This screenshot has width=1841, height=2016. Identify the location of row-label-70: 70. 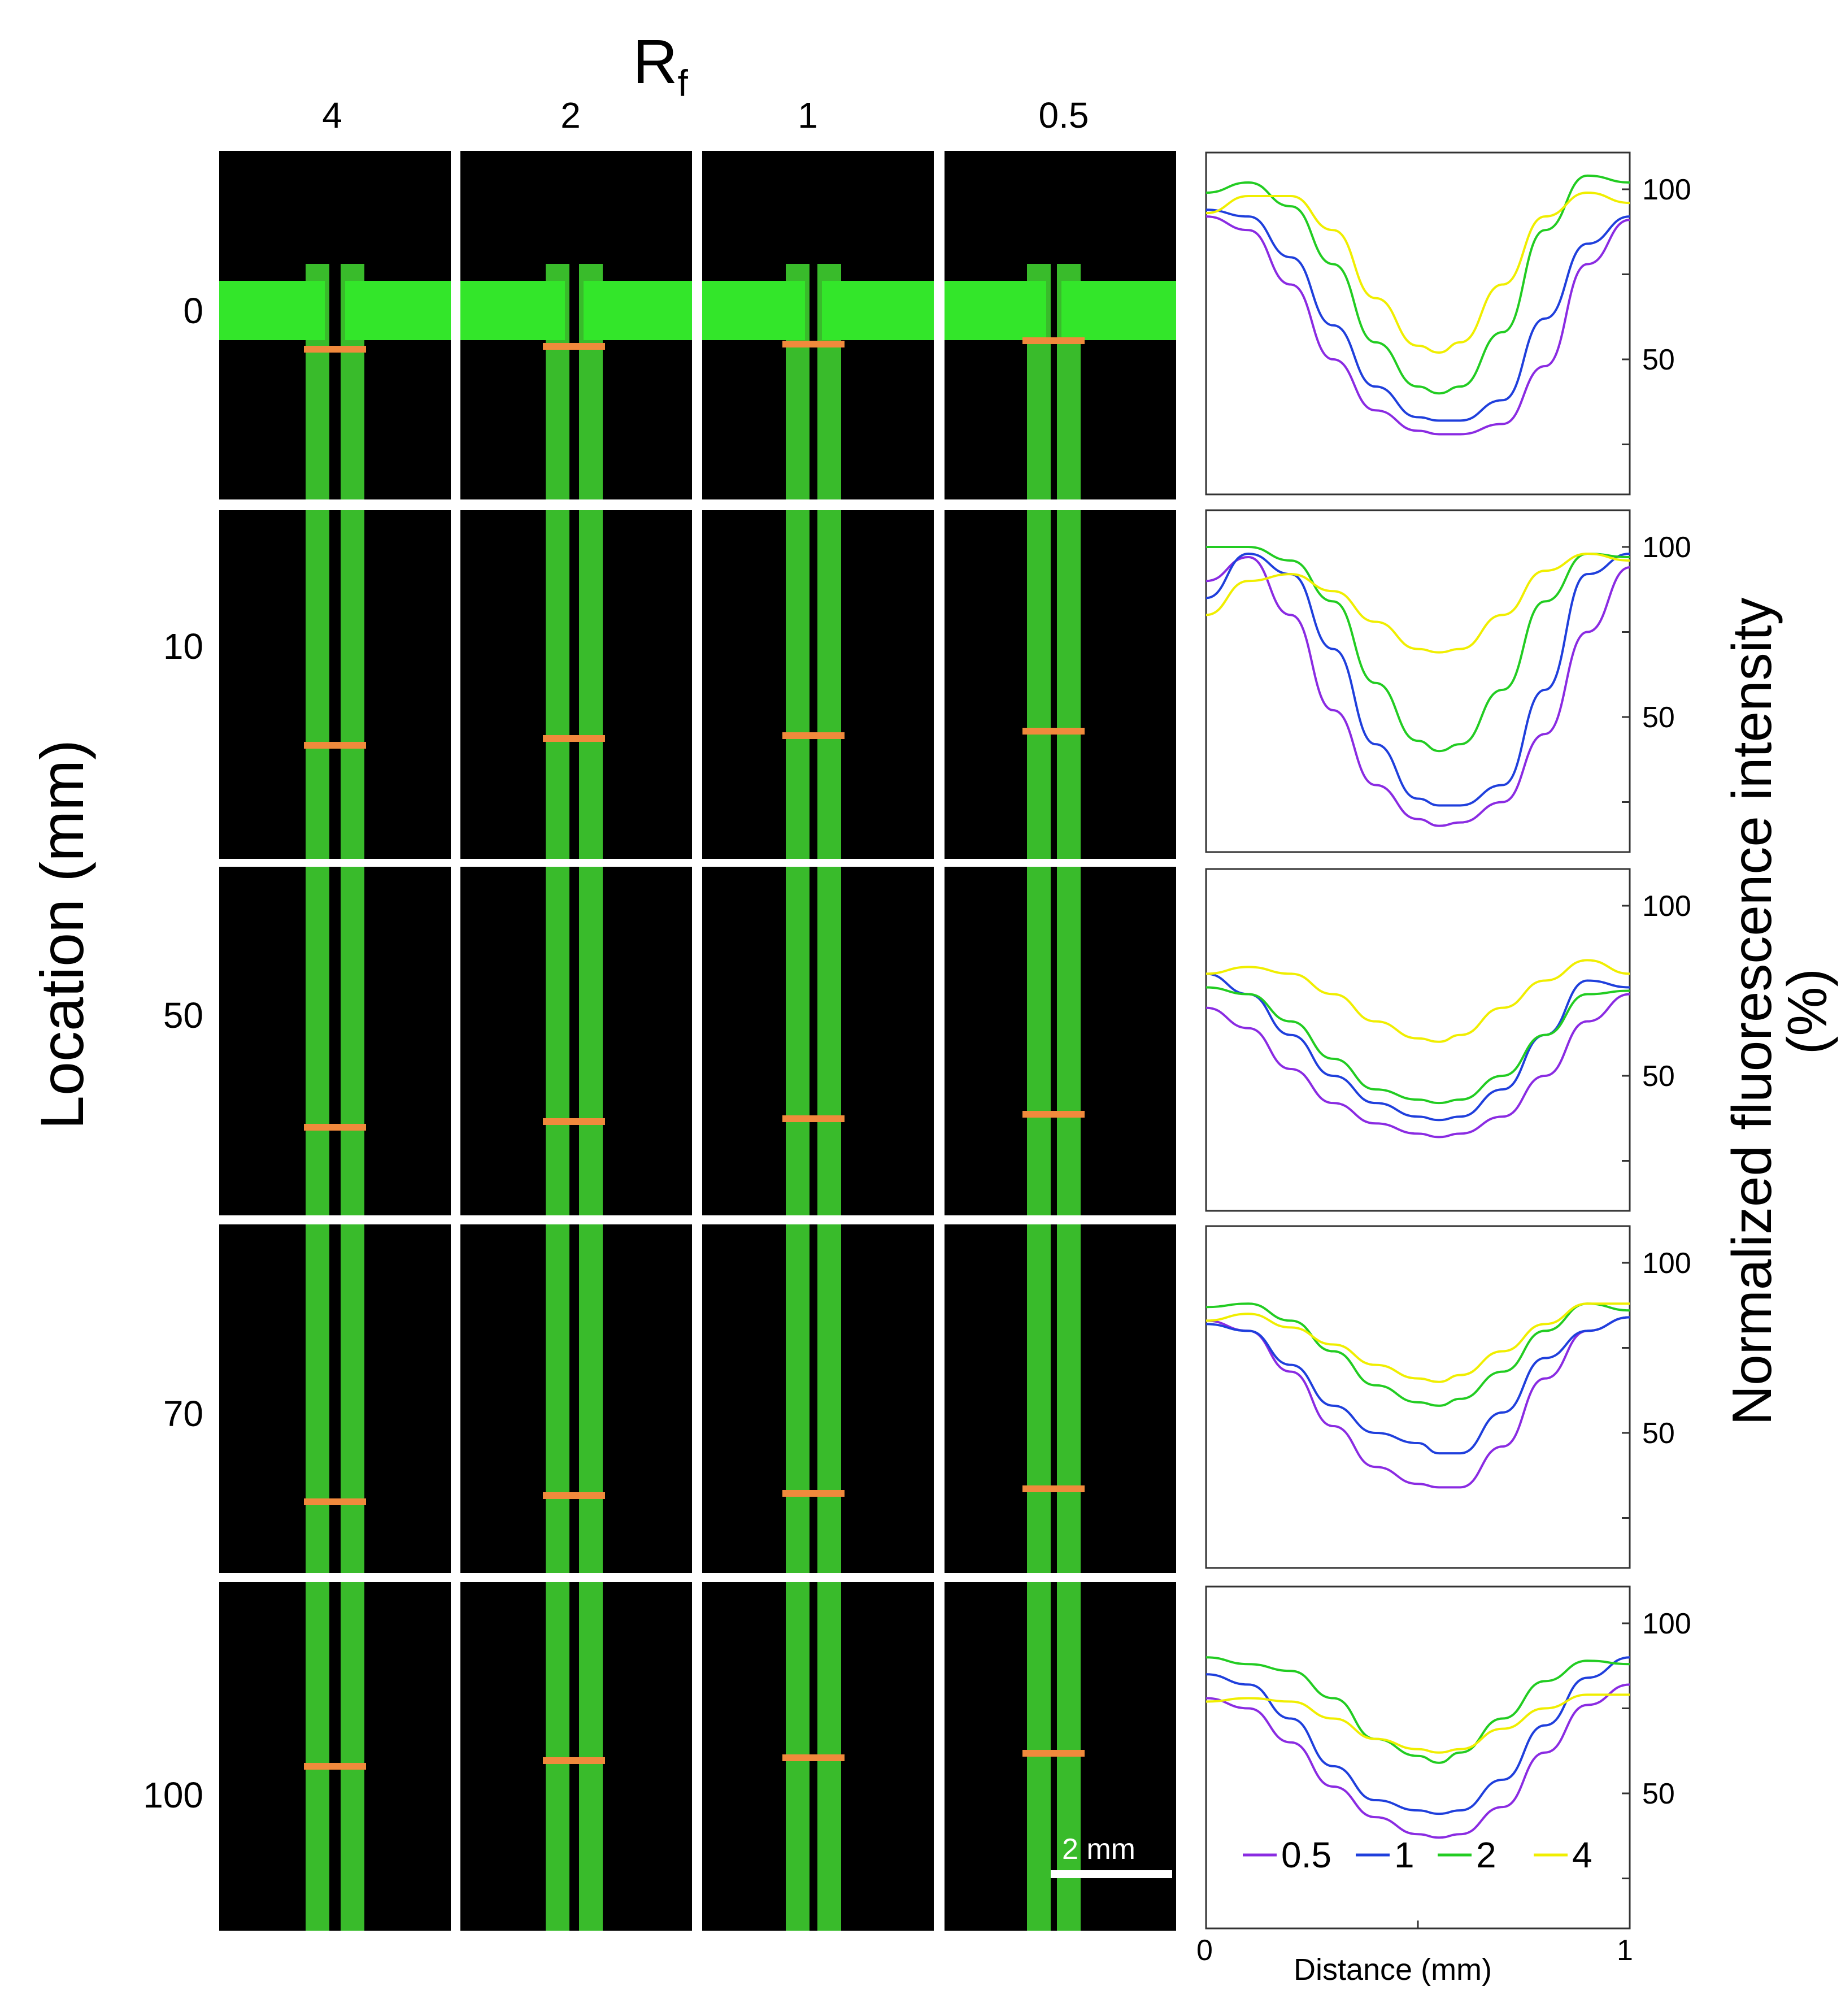
(183, 1413).